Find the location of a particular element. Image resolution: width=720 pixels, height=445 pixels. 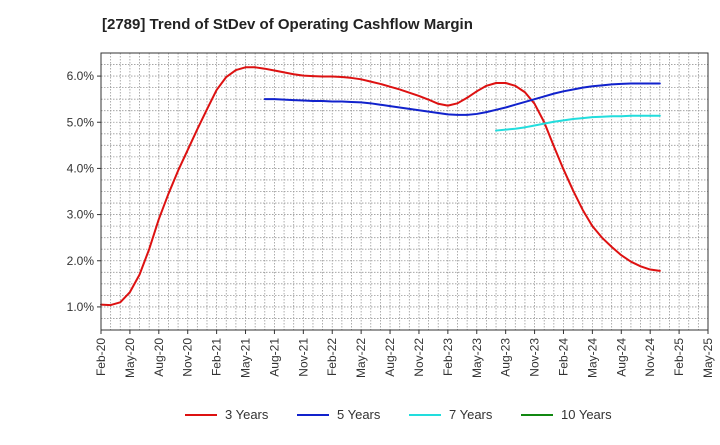

legend-label-10-years: 10 Years is located at coordinates (586, 414).